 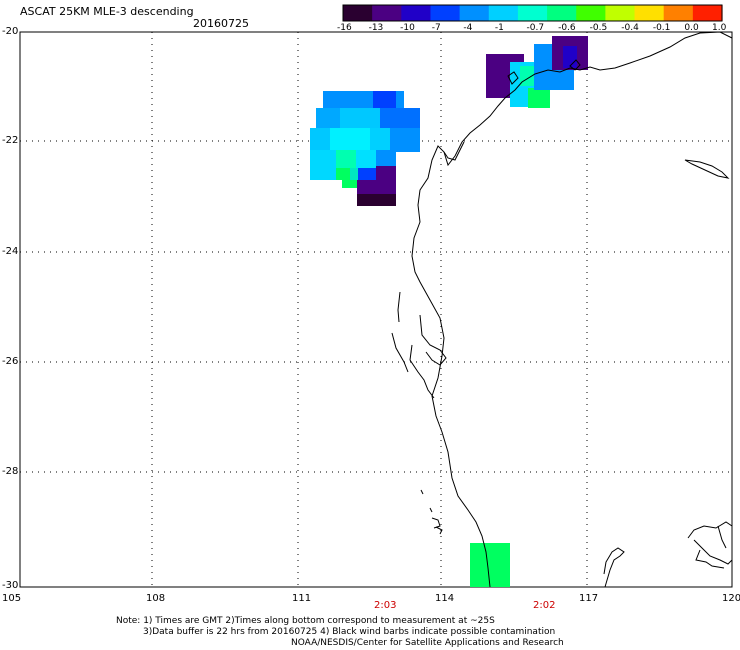 What do you see at coordinates (589, 598) in the screenshot?
I see `lon-label: 117` at bounding box center [589, 598].